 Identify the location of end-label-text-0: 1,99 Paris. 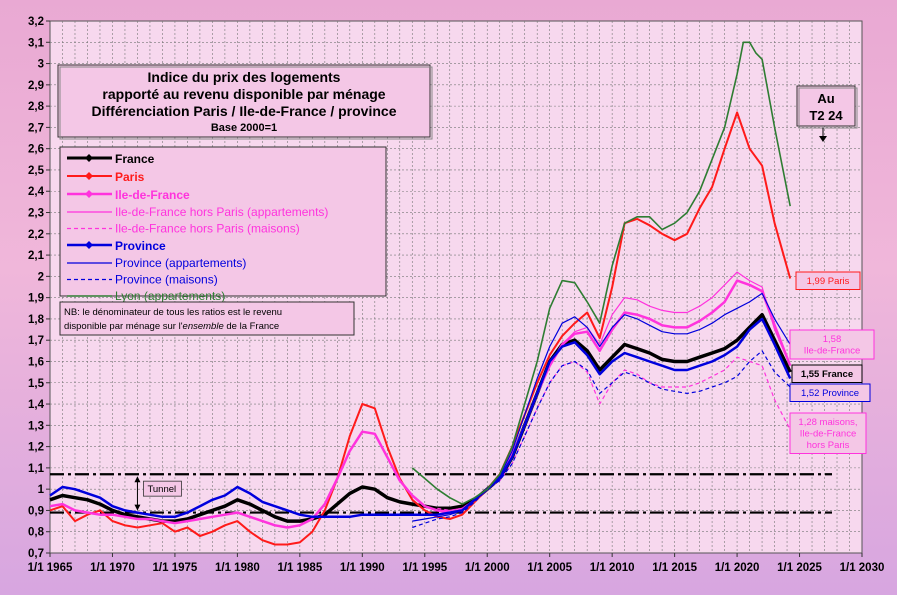
(828, 281).